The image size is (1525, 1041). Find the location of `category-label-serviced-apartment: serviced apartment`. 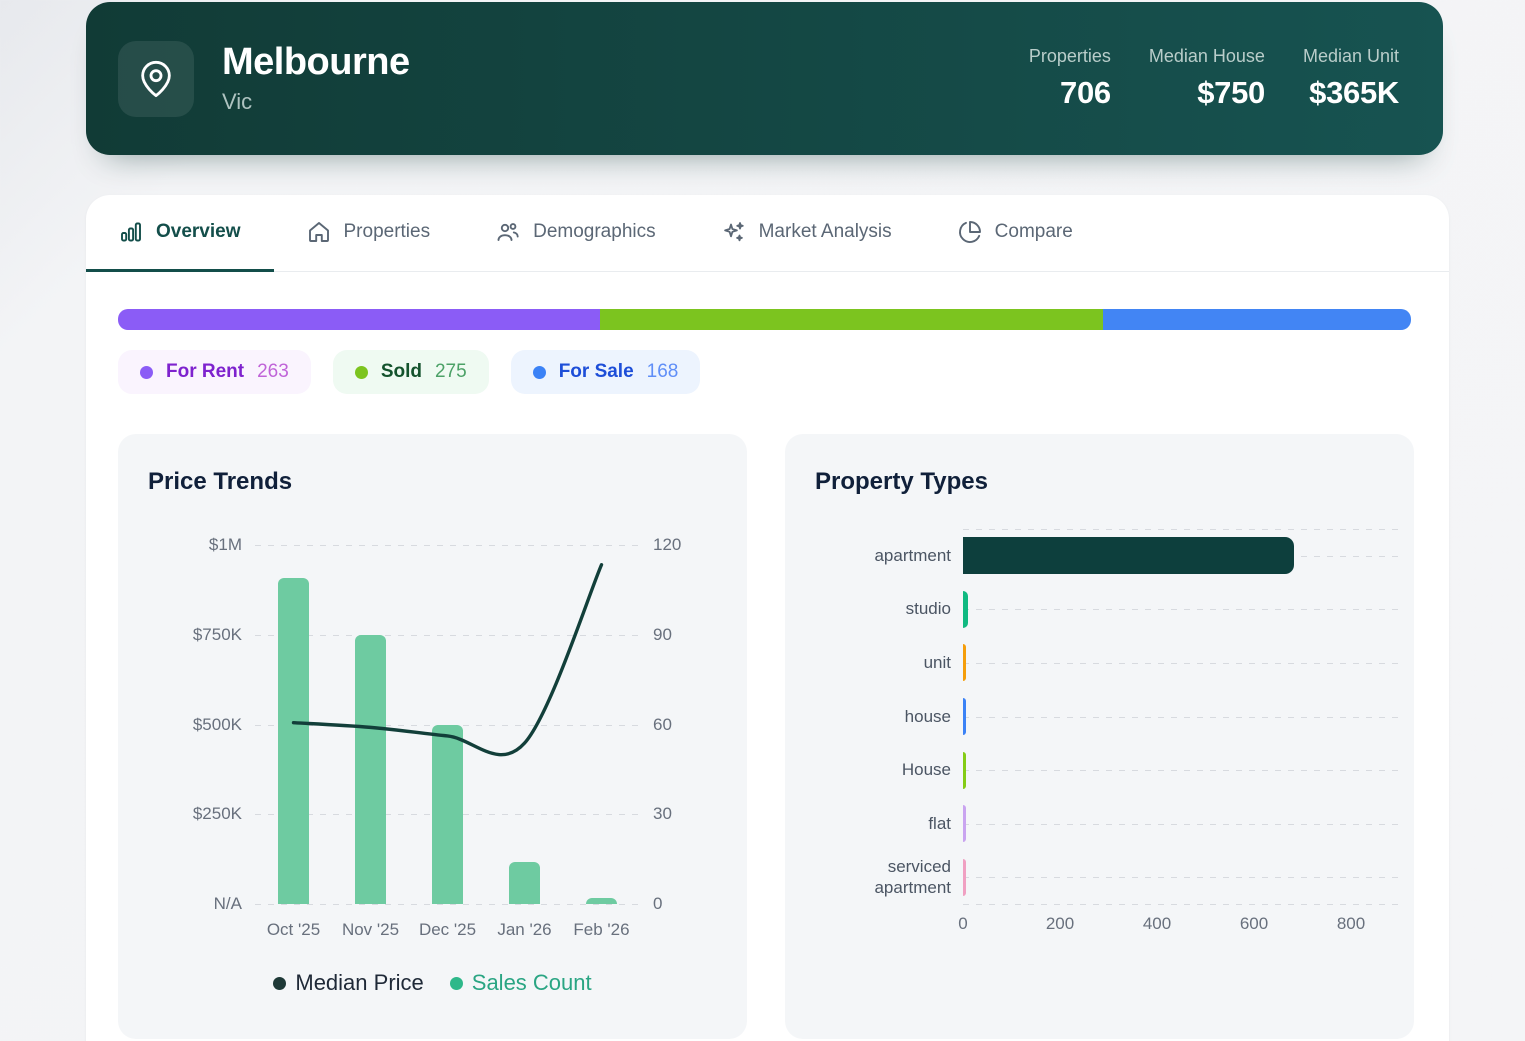

category-label-serviced-apartment: serviced apartment is located at coordinates (912, 877).